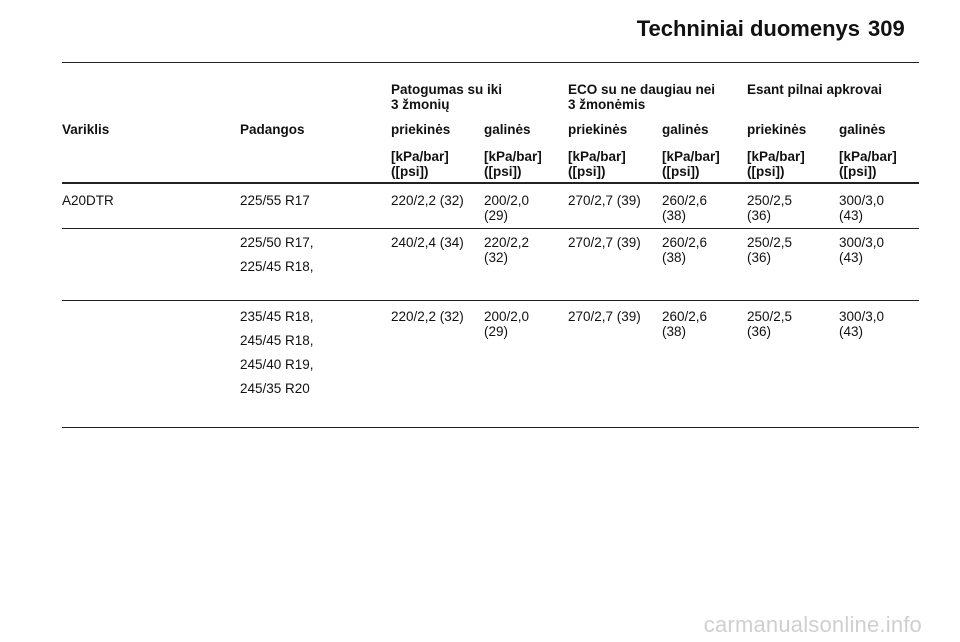 The width and height of the screenshot is (960, 642). What do you see at coordinates (490, 183) in the screenshot?
I see `header-rule` at bounding box center [490, 183].